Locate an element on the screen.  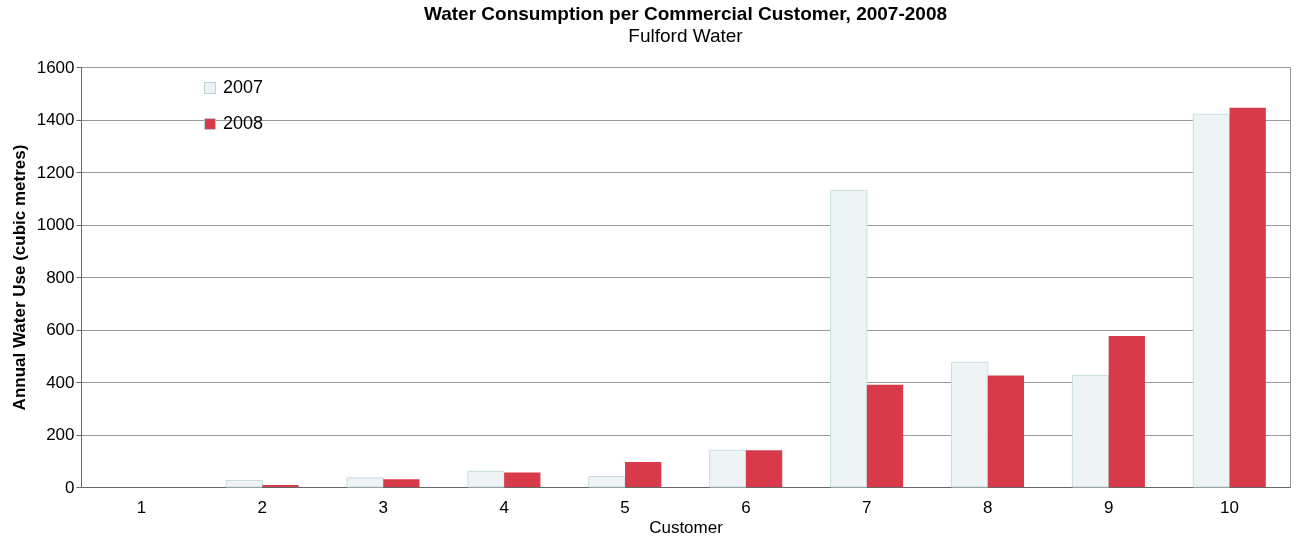
y-tick-label: 0 is located at coordinates (70, 487).